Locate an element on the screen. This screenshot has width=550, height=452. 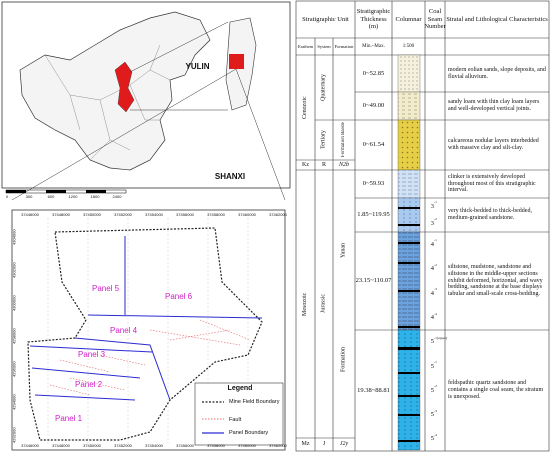
x-coord-label: 37454000 is located at coordinates (154, 445).